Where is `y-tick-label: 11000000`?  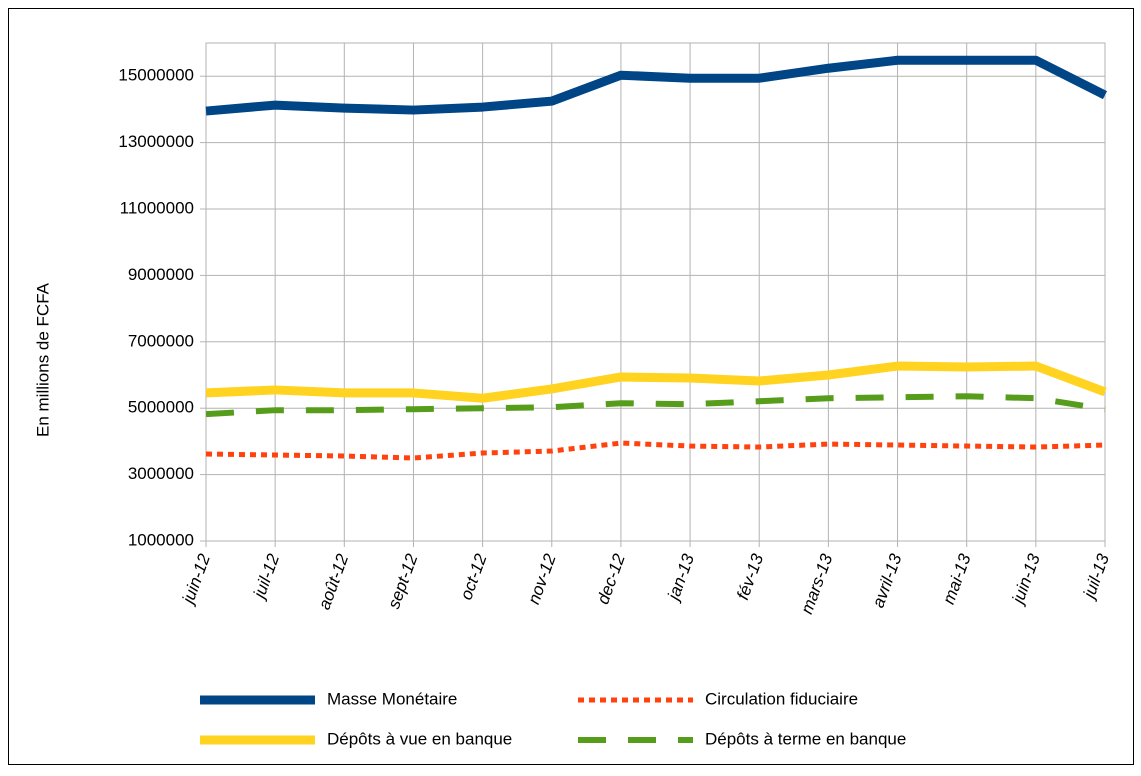 y-tick-label: 11000000 is located at coordinates (157, 207).